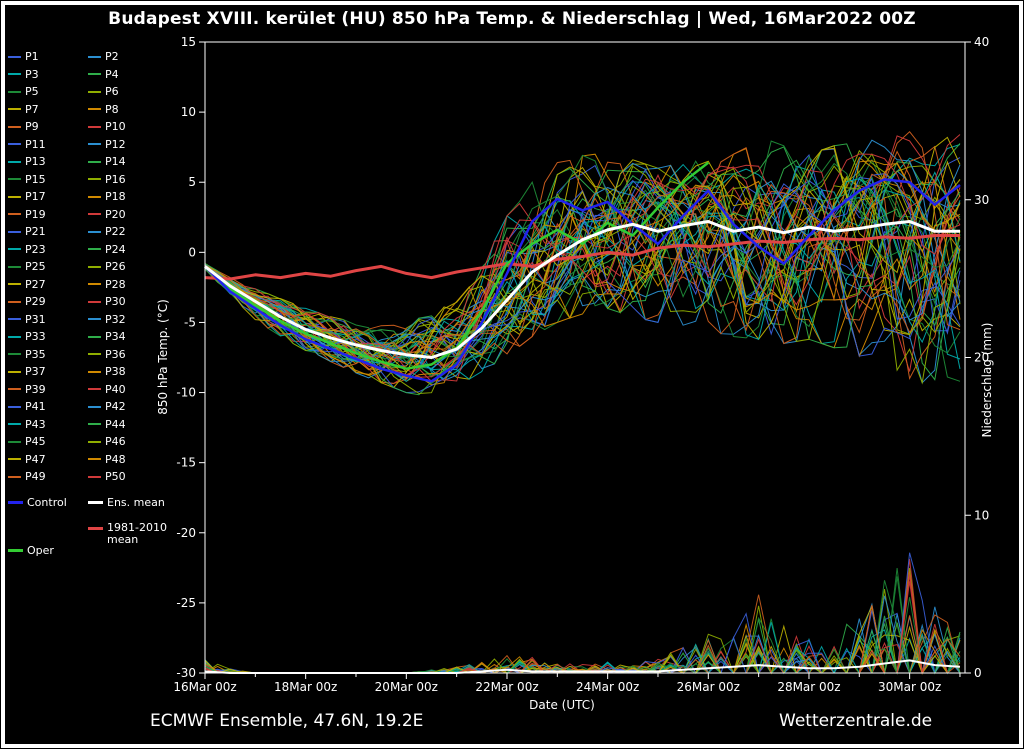  What do you see at coordinates (909, 687) in the screenshot?
I see `x-tick-label: 30Mar 00z` at bounding box center [909, 687].